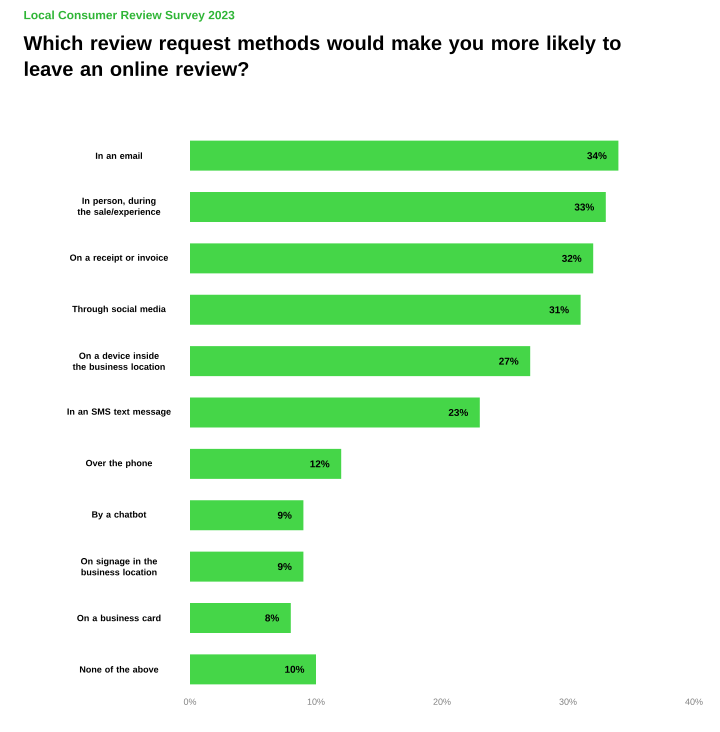 This screenshot has width=720, height=732. What do you see at coordinates (294, 669) in the screenshot?
I see `data-label: 10%` at bounding box center [294, 669].